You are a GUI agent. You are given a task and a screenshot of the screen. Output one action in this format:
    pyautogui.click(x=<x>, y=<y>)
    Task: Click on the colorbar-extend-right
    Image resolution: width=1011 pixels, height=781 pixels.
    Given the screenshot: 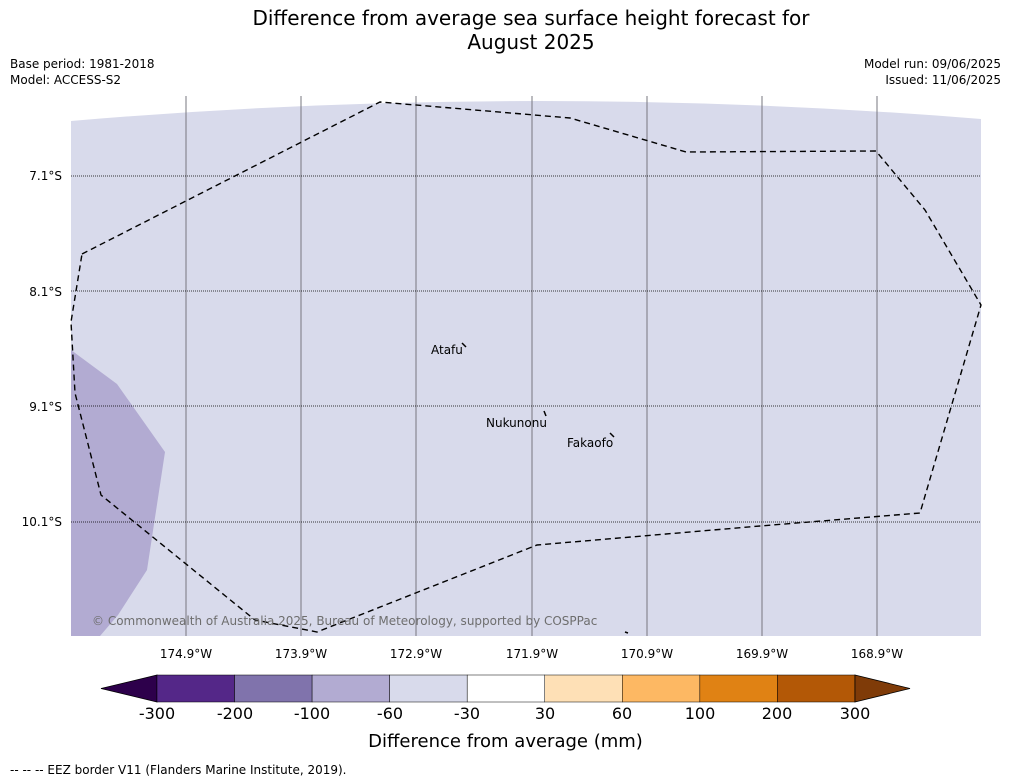 What is the action you would take?
    pyautogui.click(x=882, y=688)
    